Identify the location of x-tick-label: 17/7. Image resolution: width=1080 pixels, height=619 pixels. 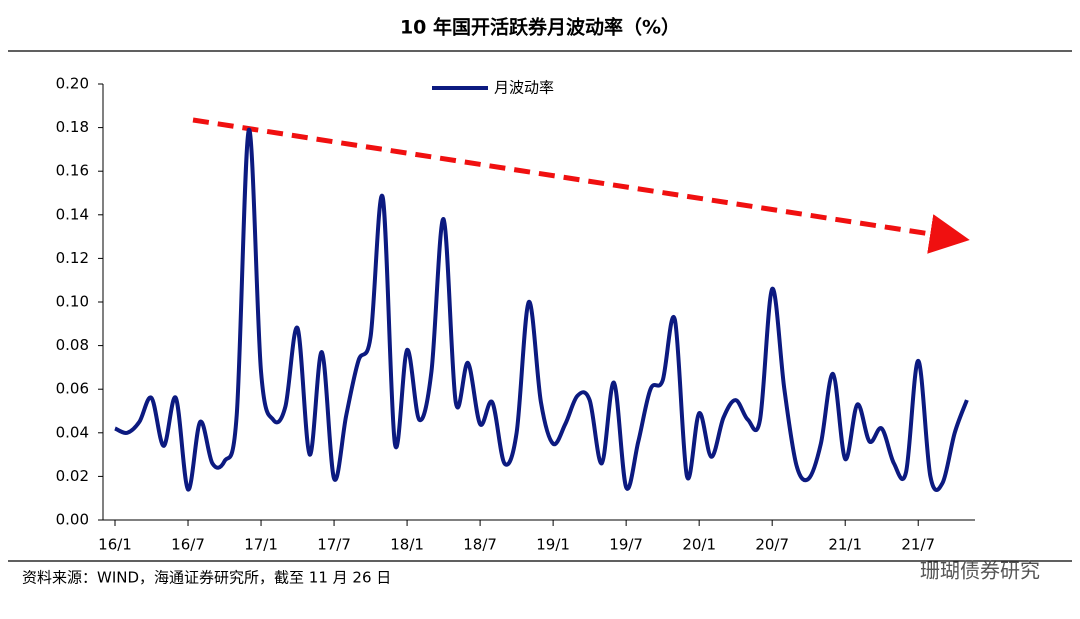
(334, 545).